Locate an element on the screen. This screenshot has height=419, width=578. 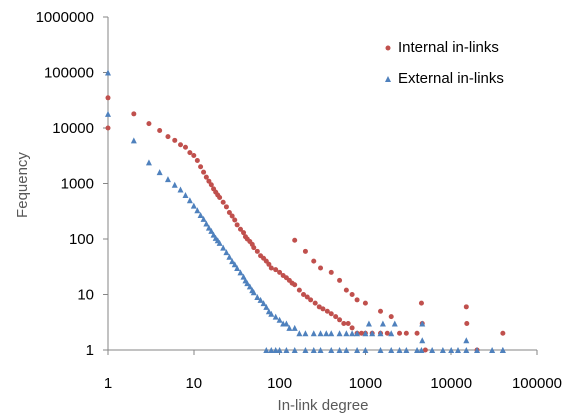
x-tick-label: 1000 is located at coordinates (365, 383).